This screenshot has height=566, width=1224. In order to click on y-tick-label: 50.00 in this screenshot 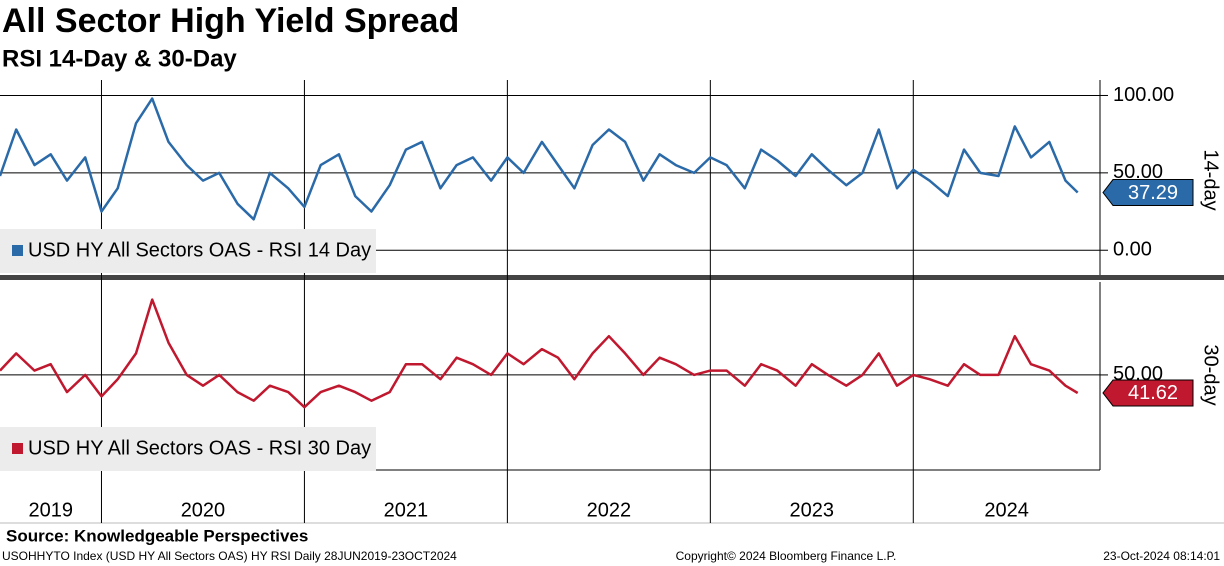, I will do `click(1138, 172)`.